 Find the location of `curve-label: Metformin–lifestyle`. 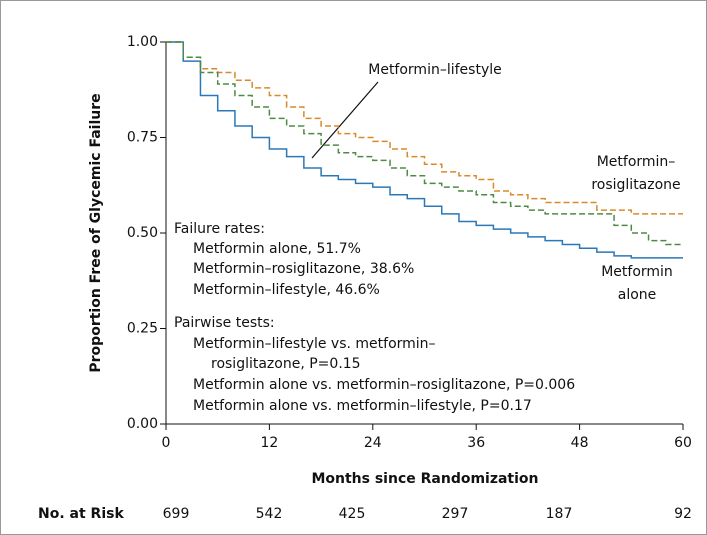

curve-label: Metformin–lifestyle is located at coordinates (434, 70).